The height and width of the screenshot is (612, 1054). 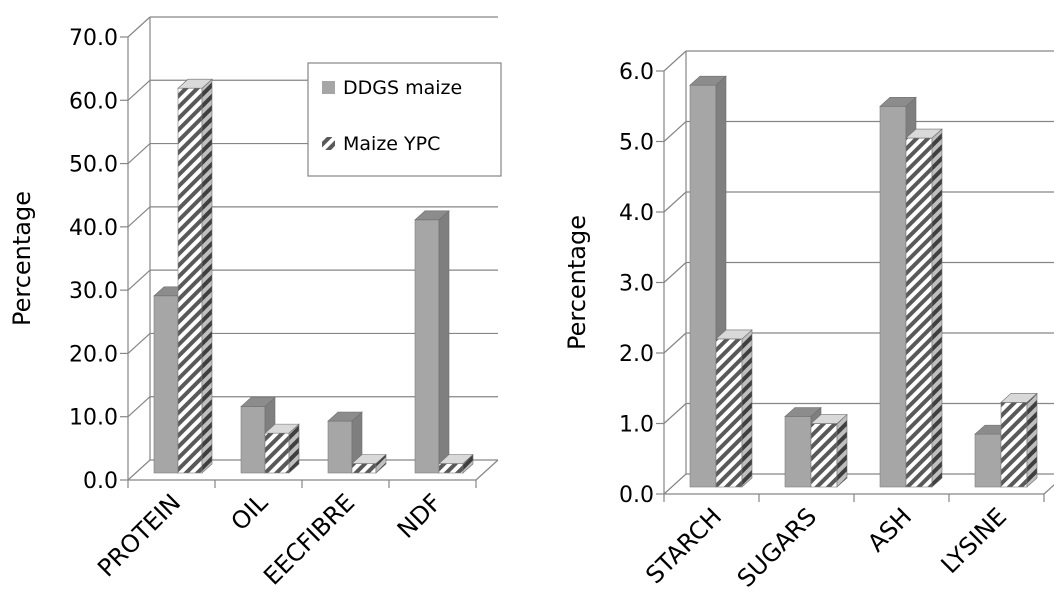 What do you see at coordinates (419, 515) in the screenshot?
I see `x-tick-label-ndf: NDF` at bounding box center [419, 515].